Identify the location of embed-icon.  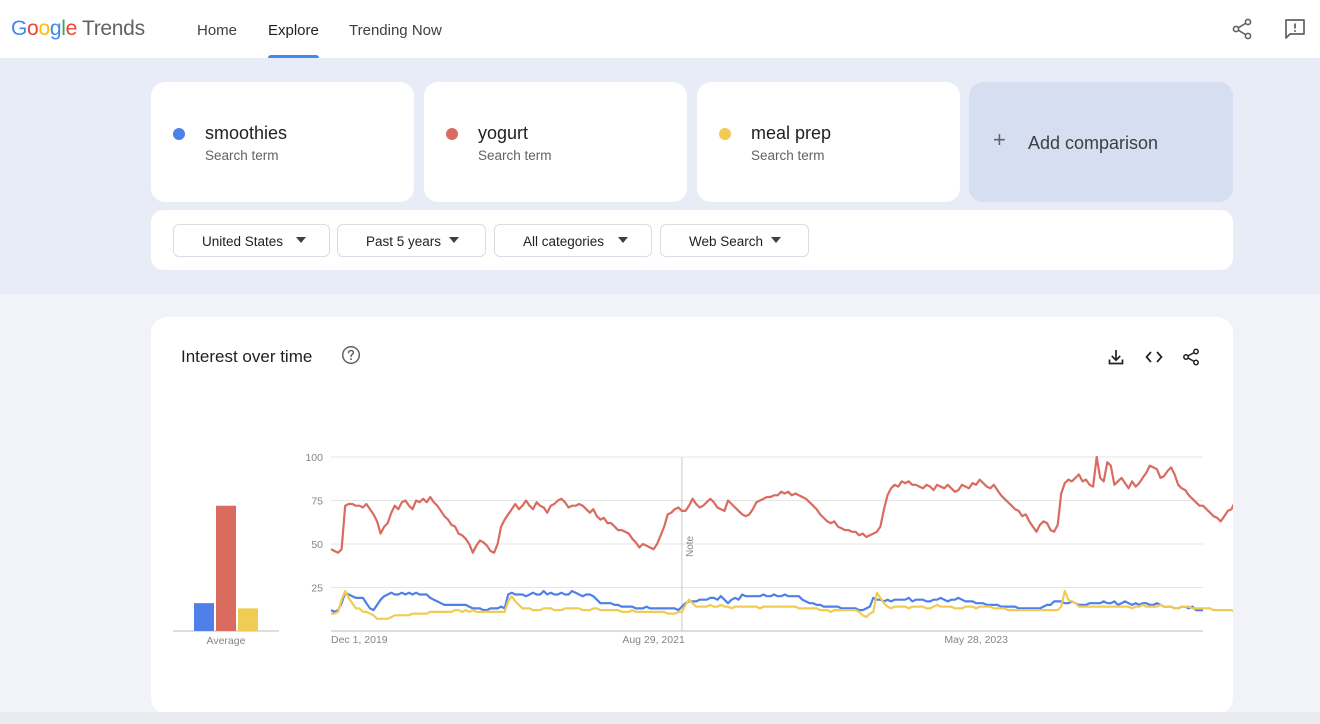
(1154, 357).